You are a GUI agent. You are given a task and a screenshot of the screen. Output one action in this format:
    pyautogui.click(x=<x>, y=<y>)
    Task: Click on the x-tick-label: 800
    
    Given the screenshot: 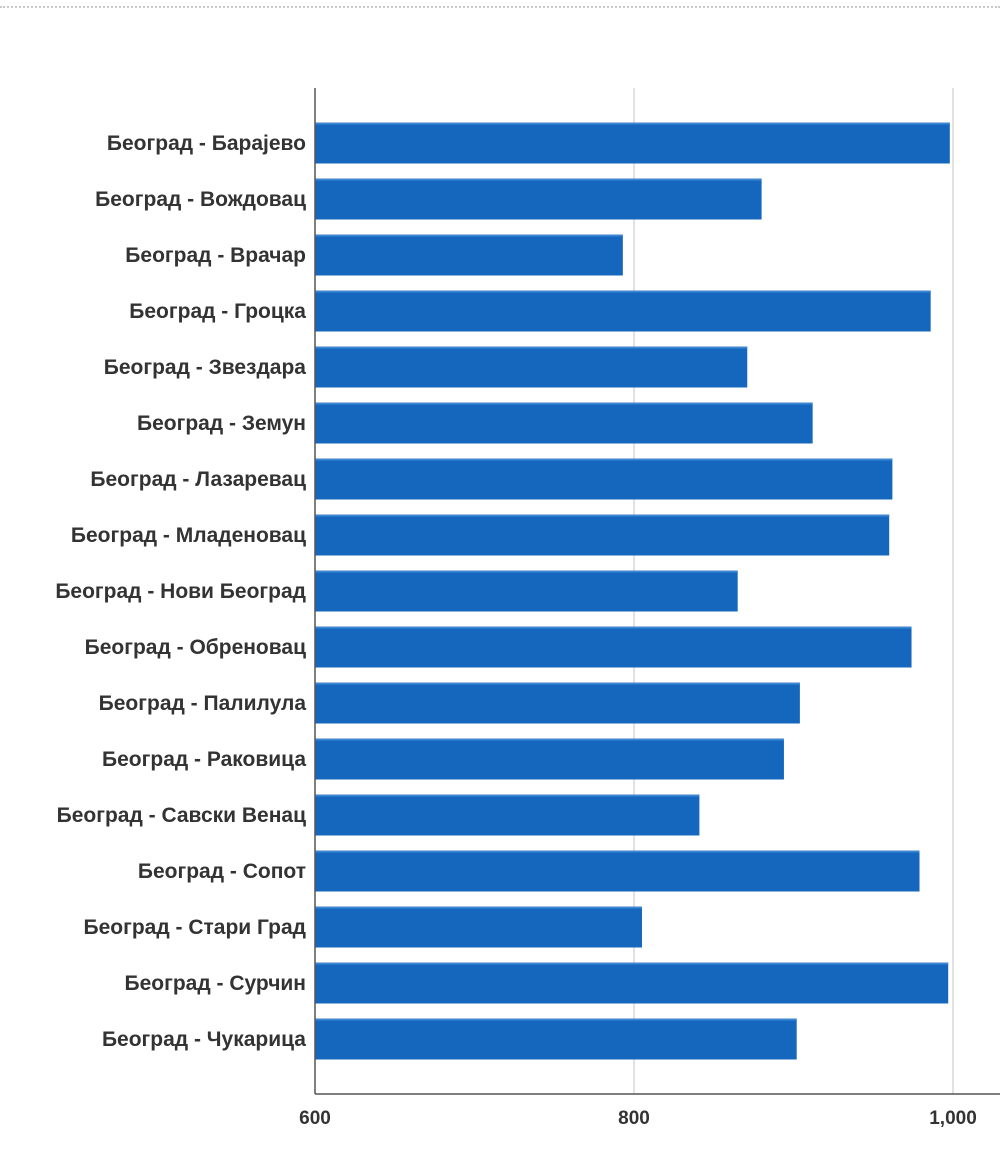 What is the action you would take?
    pyautogui.click(x=634, y=1118)
    